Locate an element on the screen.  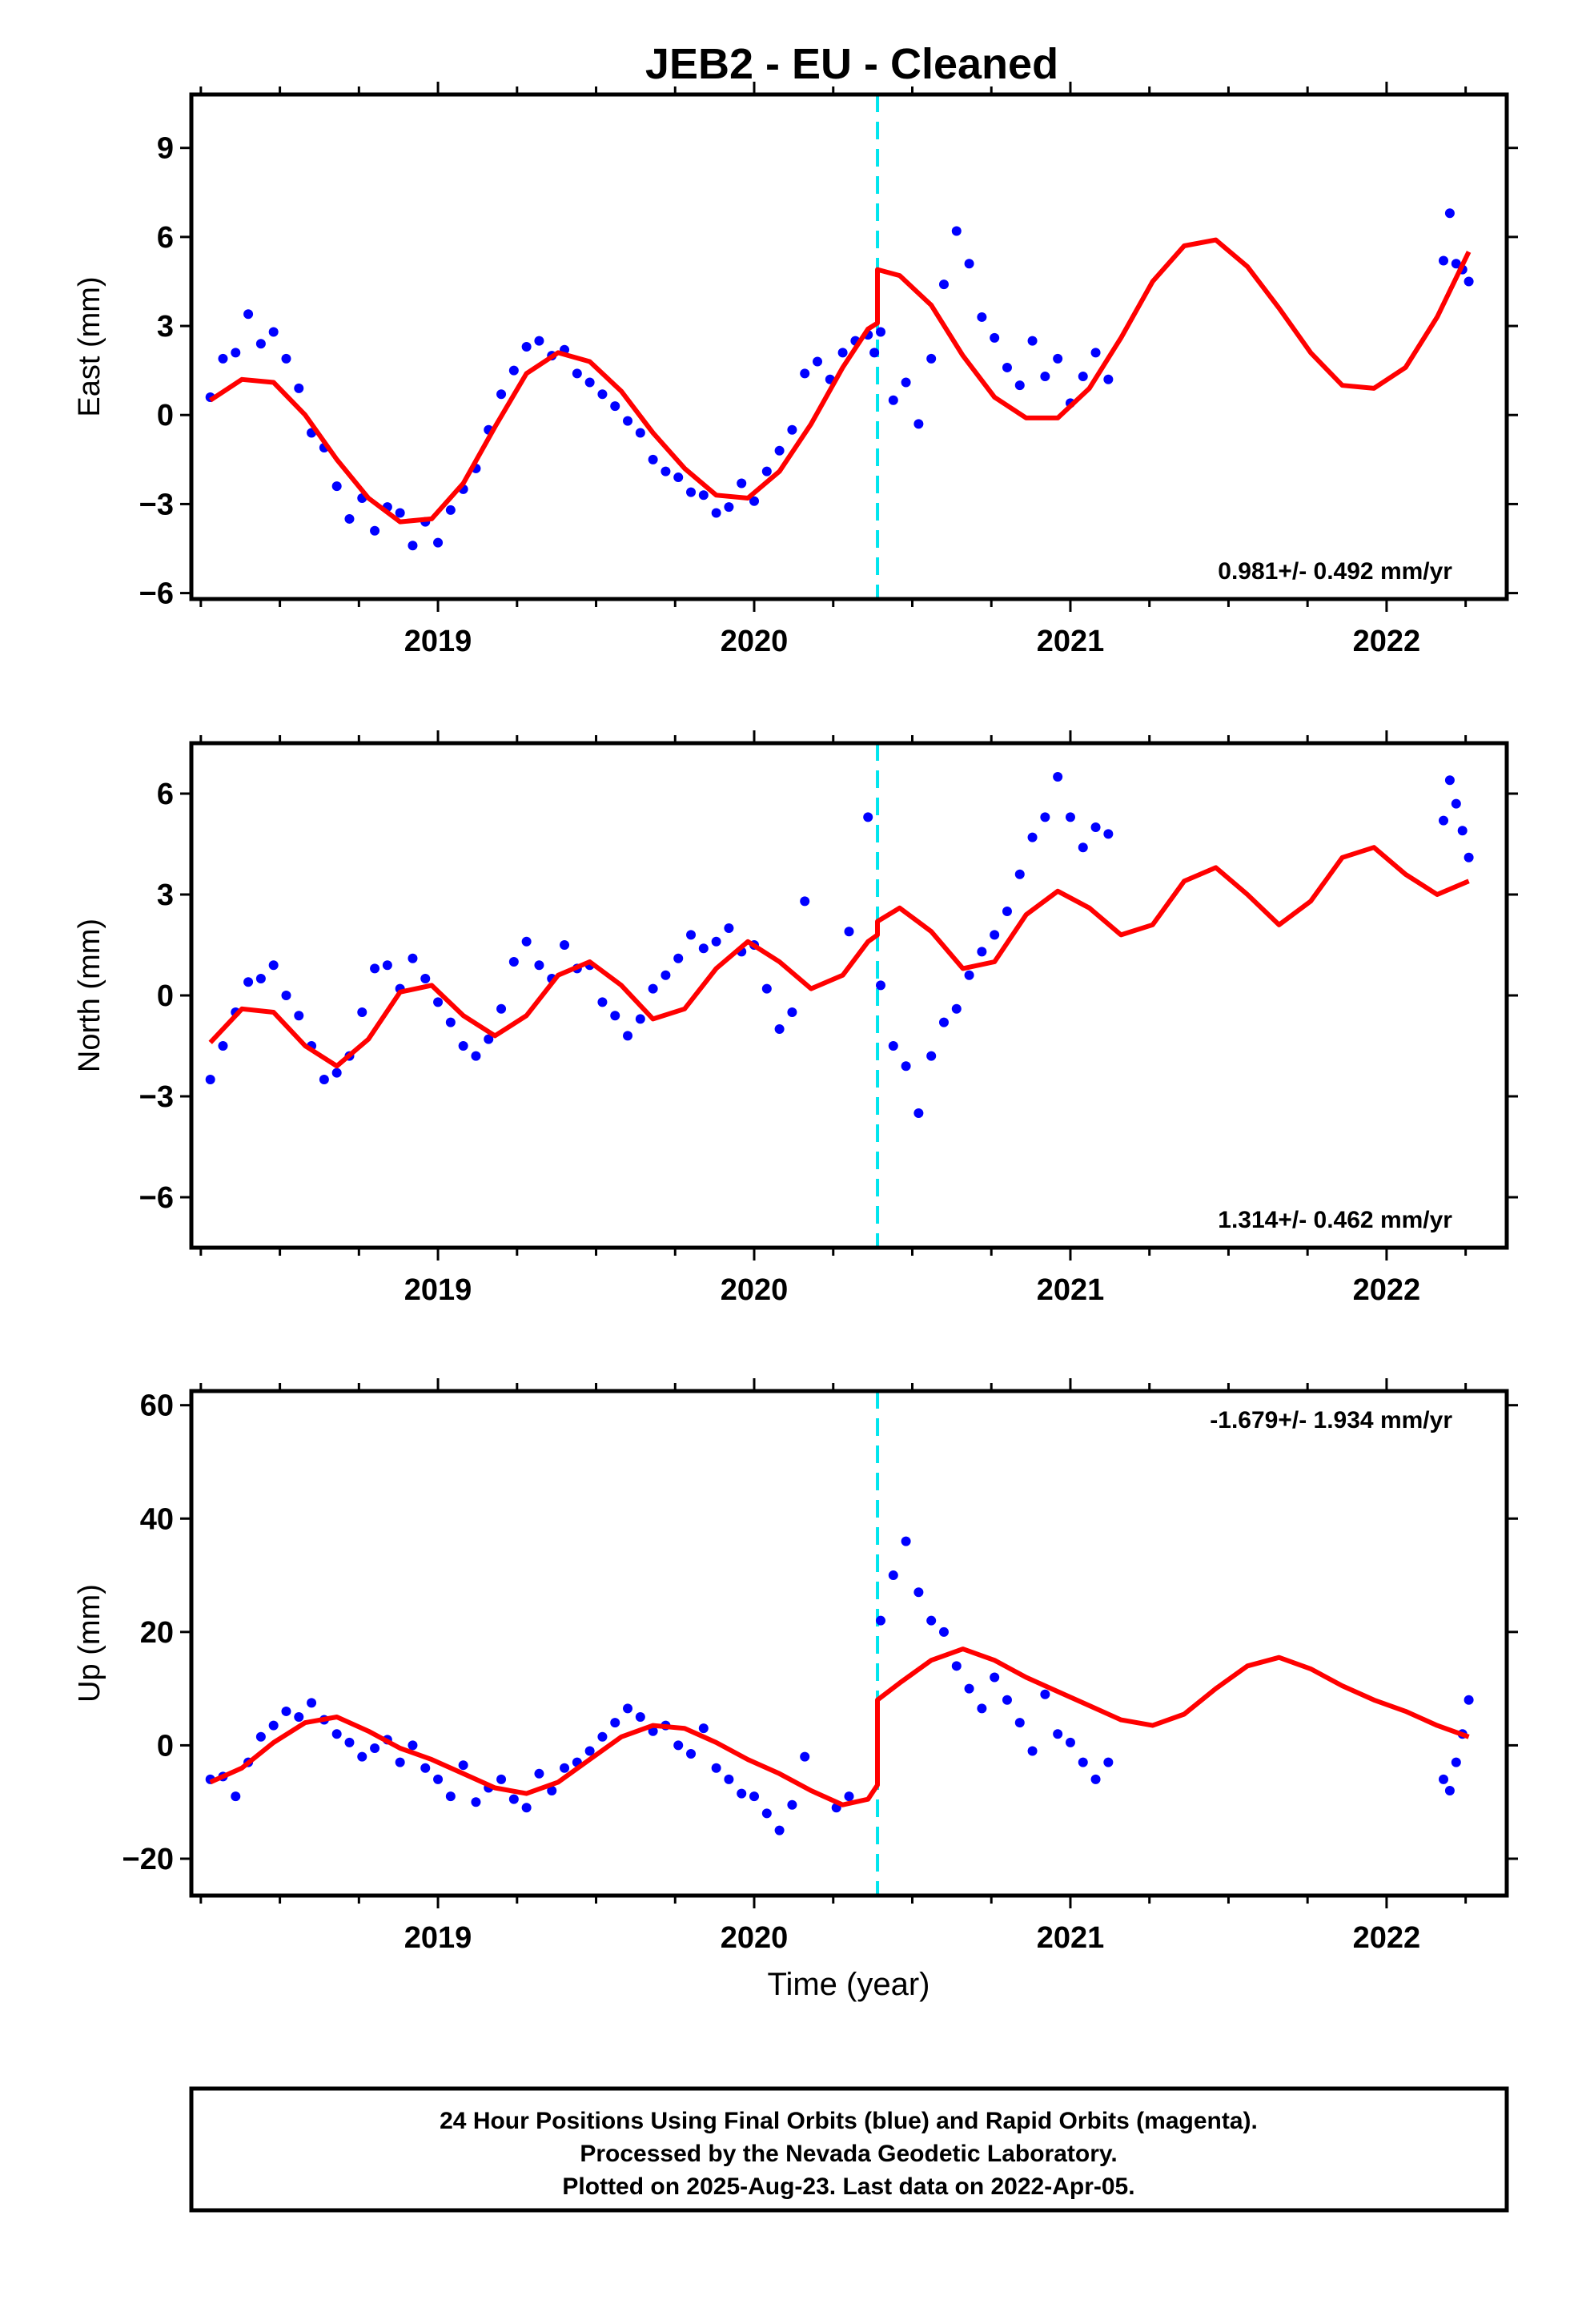
east-xtick-label: 2022 is located at coordinates (1387, 641).